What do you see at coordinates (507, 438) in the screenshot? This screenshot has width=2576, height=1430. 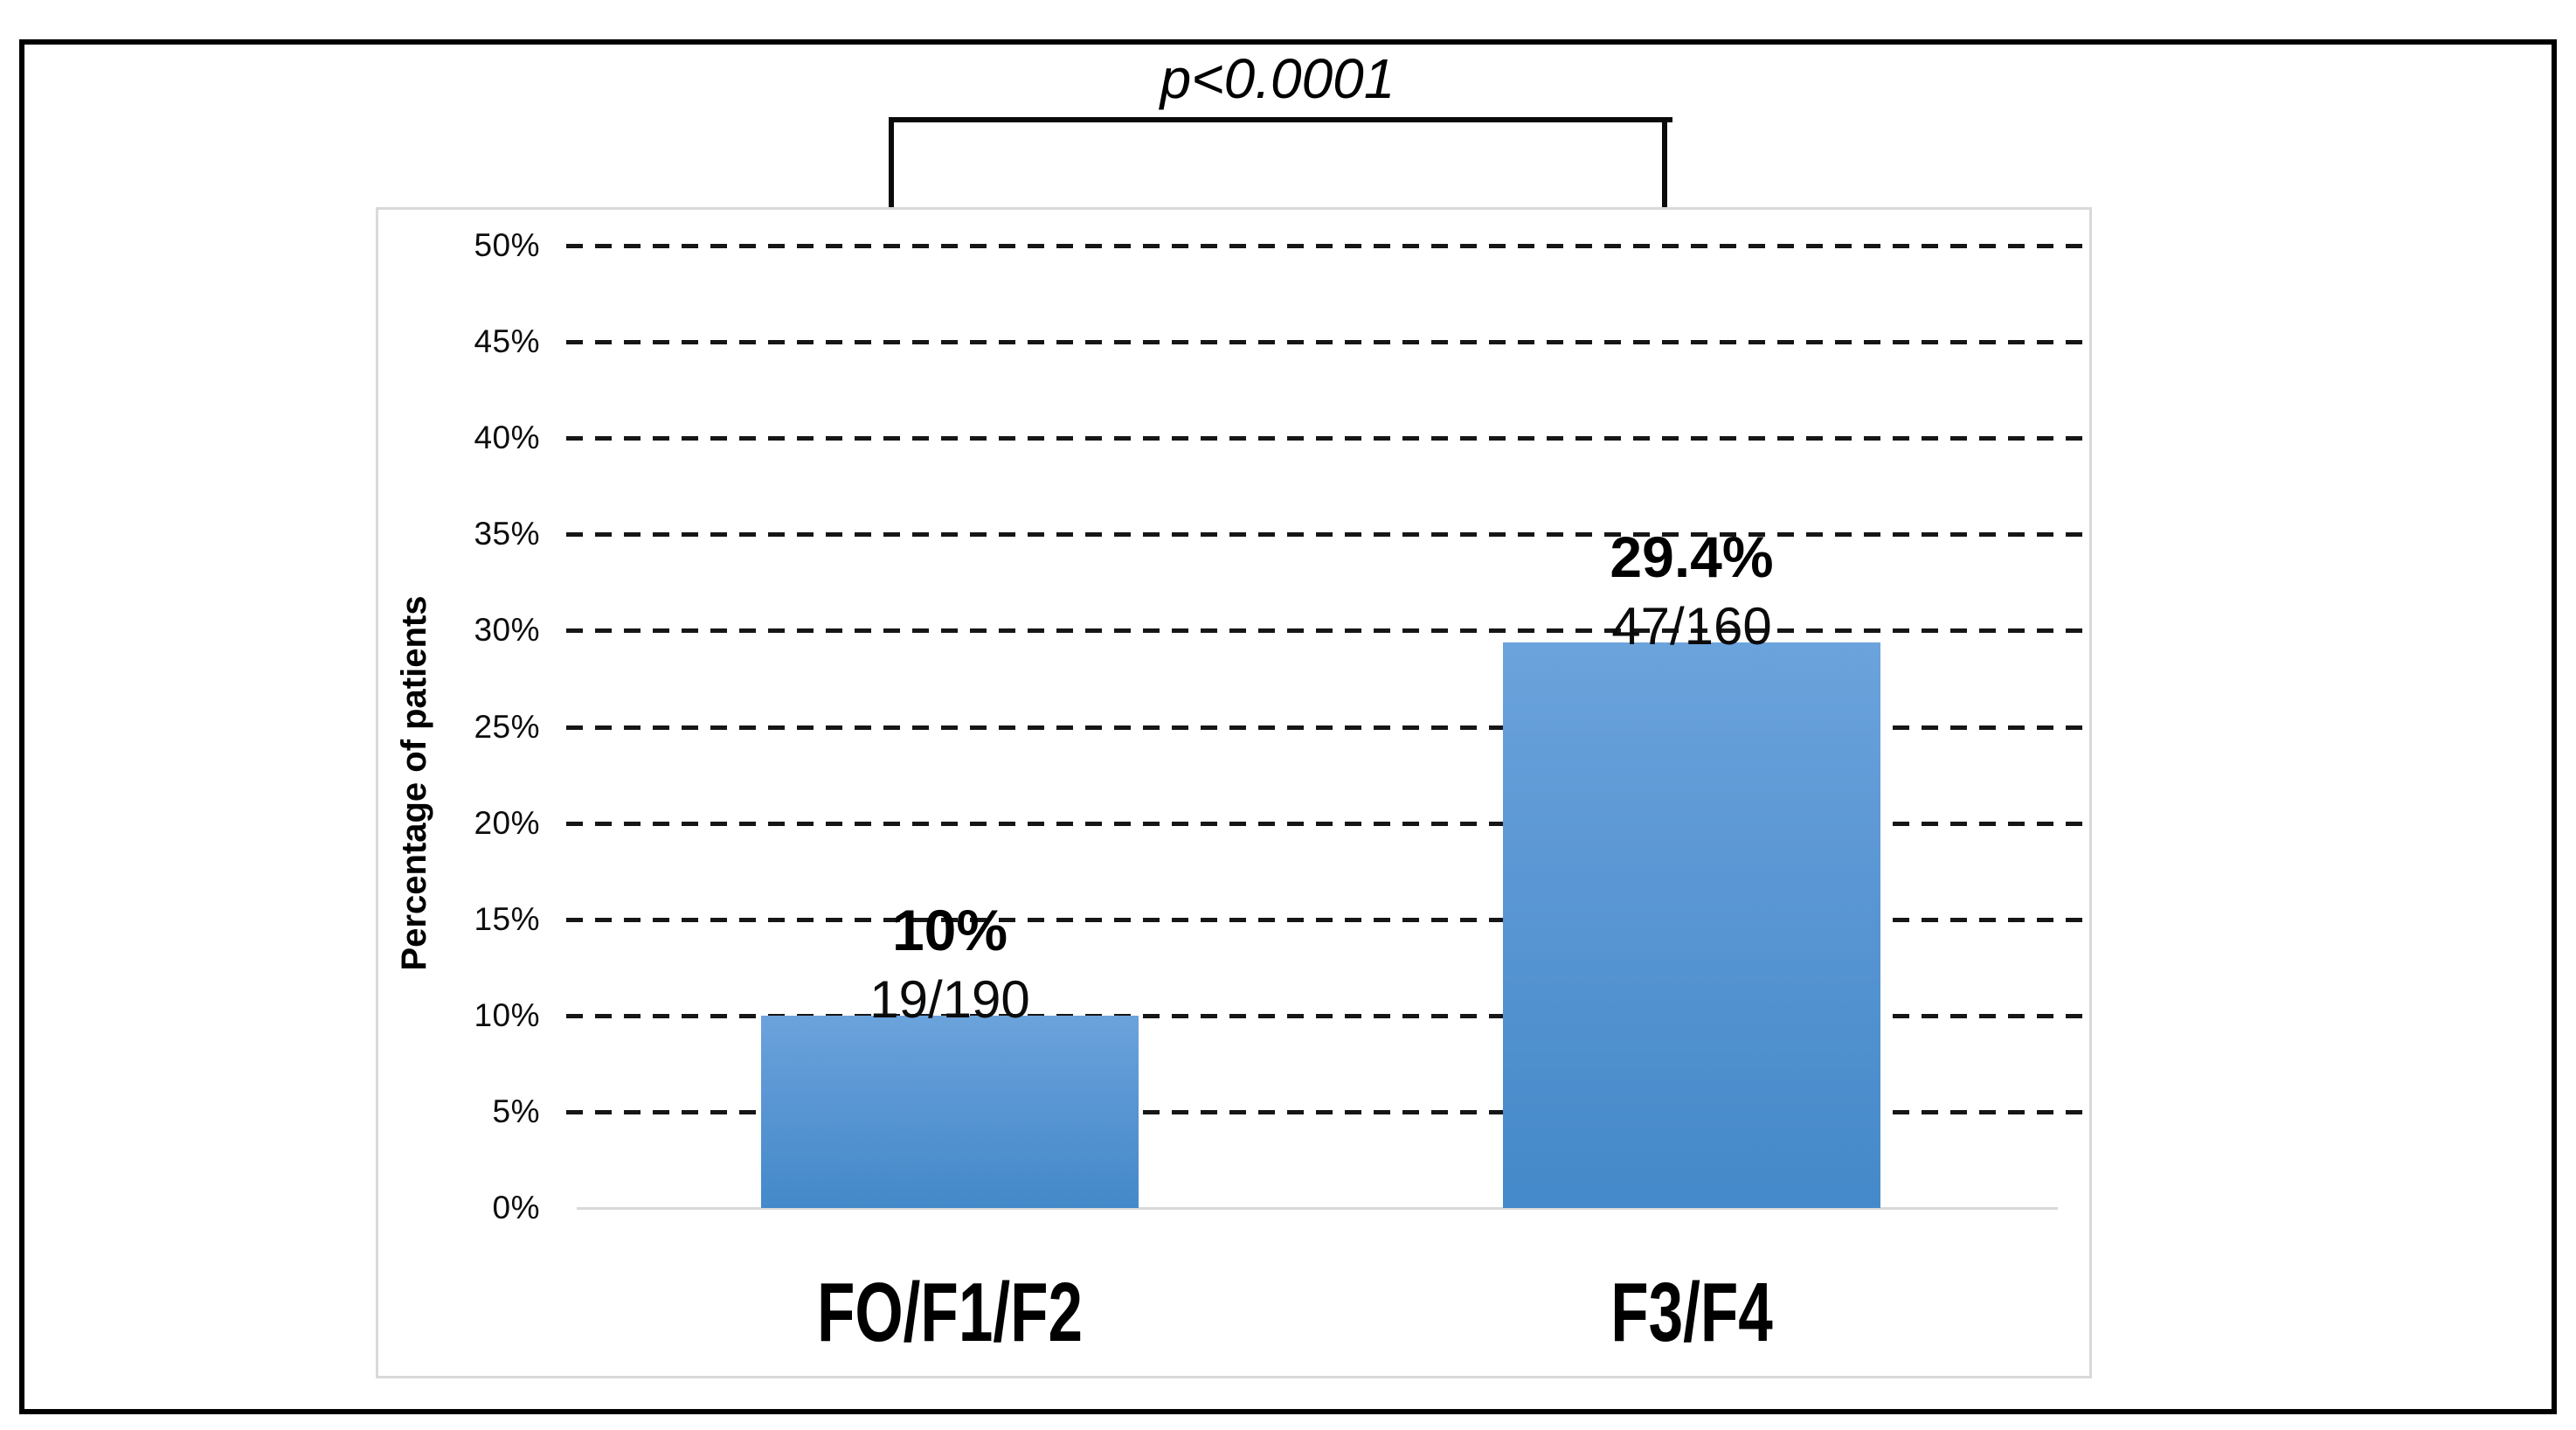 I see `y-tick-label-40pct: 40%` at bounding box center [507, 438].